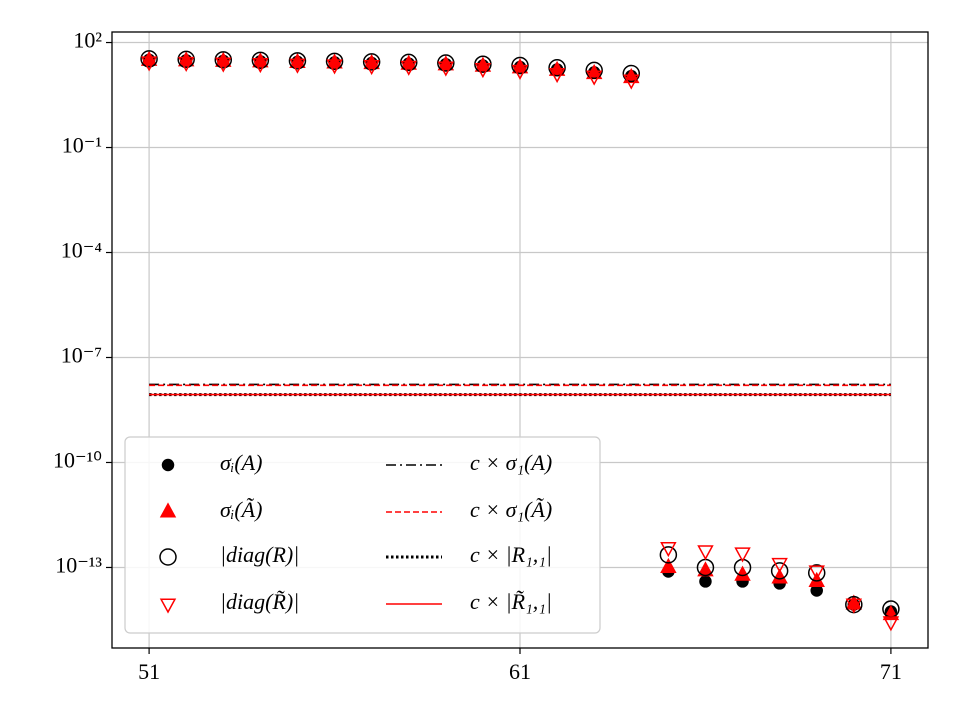  I want to click on y-tick-label: 10⁻¹⁰, so click(77, 460).